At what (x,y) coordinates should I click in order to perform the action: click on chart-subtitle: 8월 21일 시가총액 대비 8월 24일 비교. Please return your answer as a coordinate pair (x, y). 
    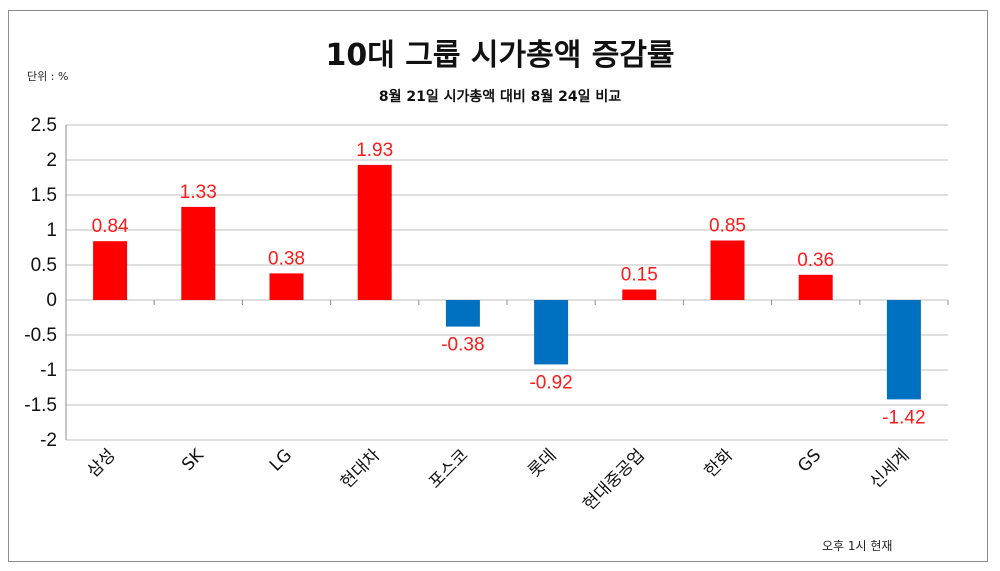
    Looking at the image, I should click on (500, 97).